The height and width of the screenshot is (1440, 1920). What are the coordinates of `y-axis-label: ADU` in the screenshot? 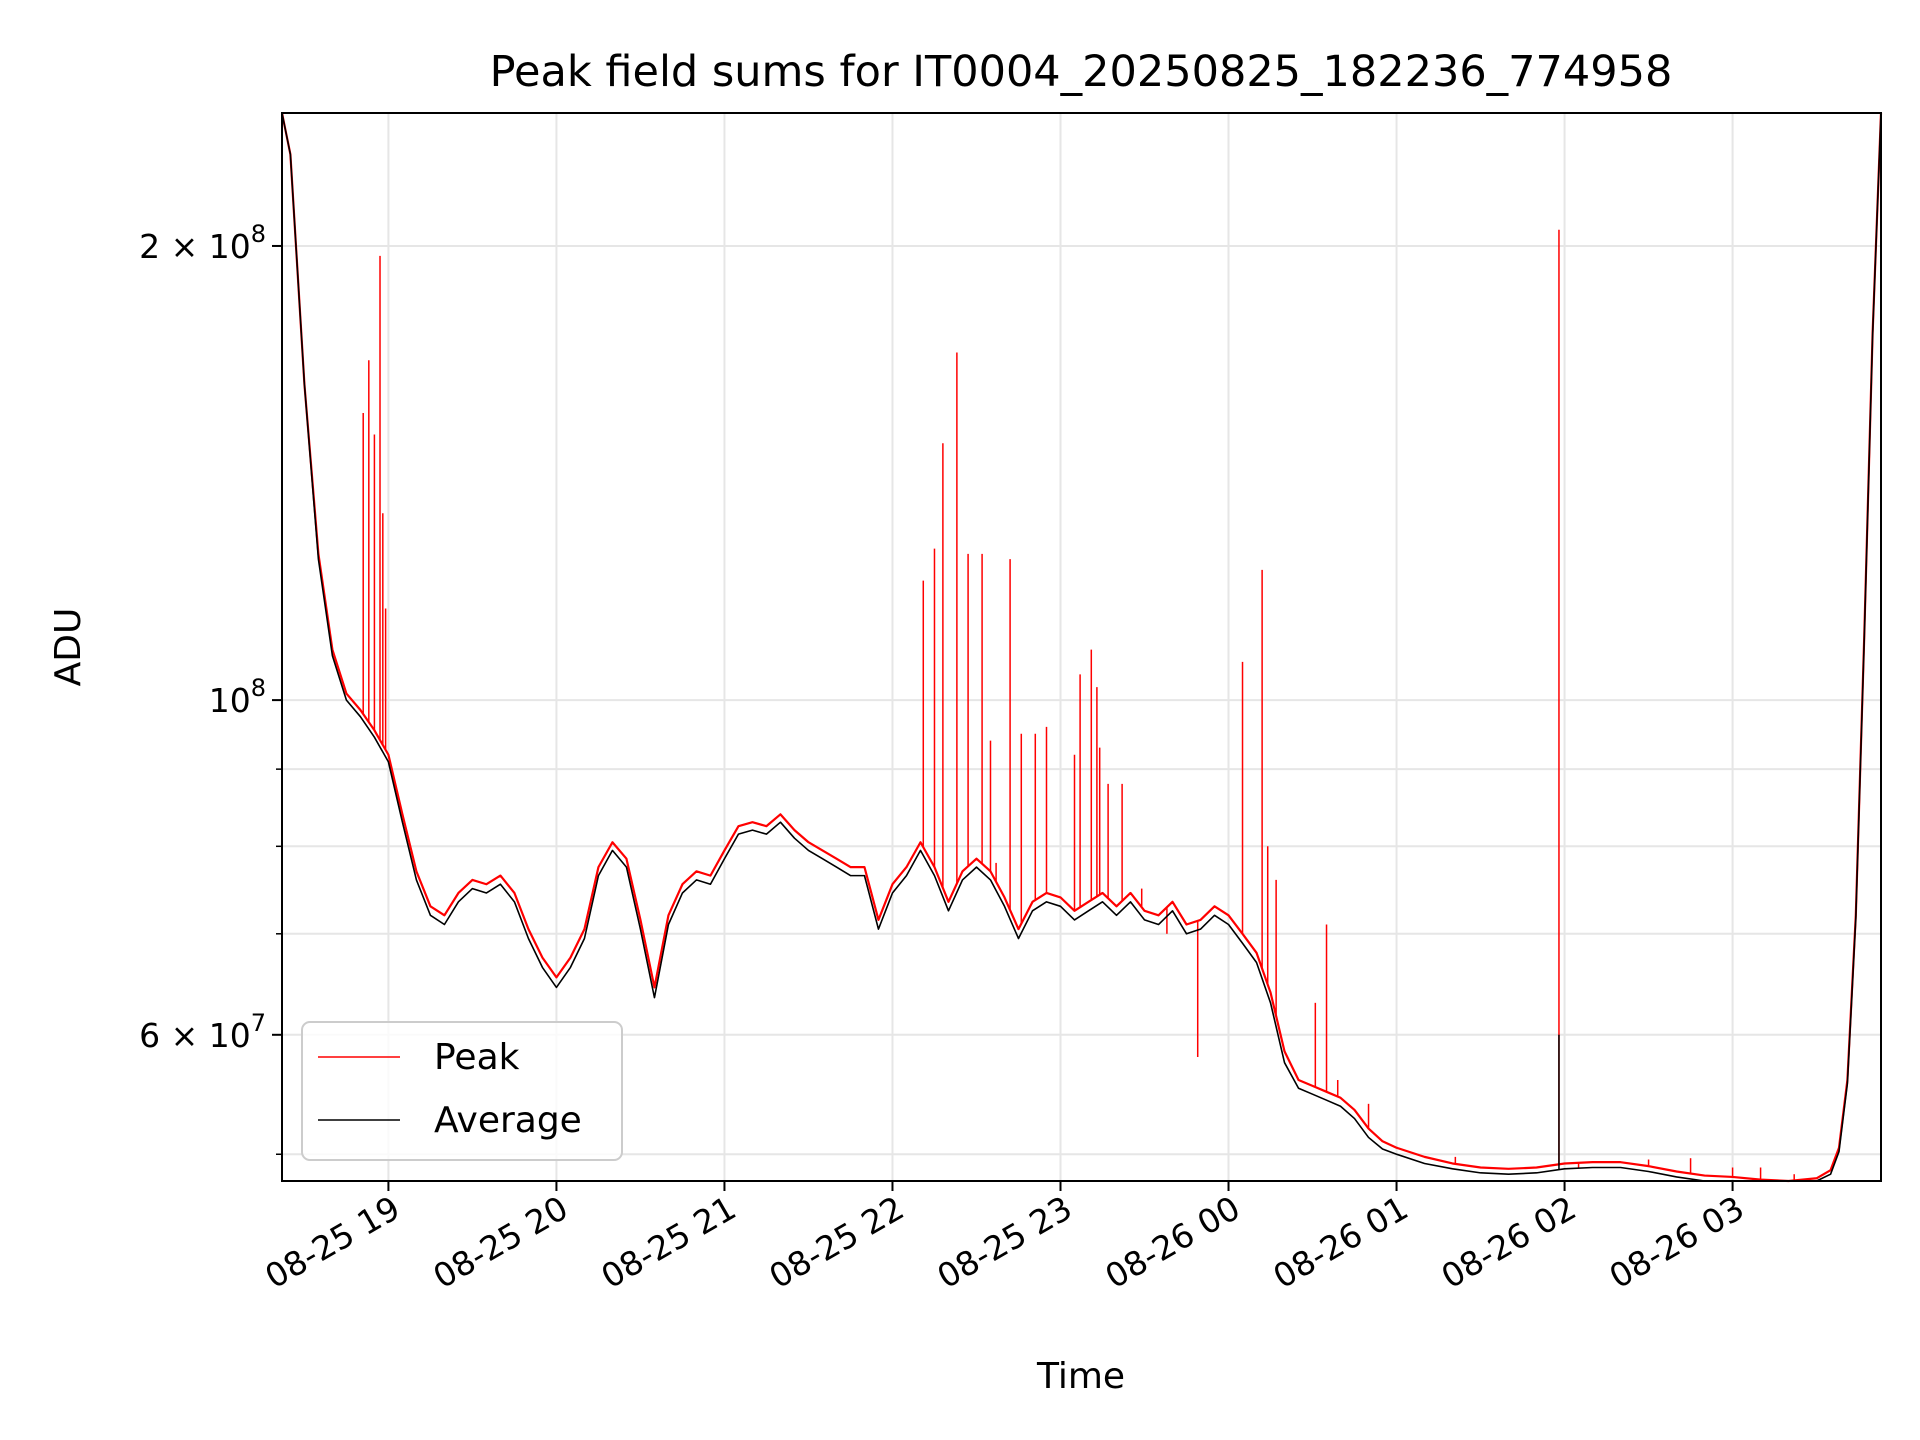 It's located at (68, 647).